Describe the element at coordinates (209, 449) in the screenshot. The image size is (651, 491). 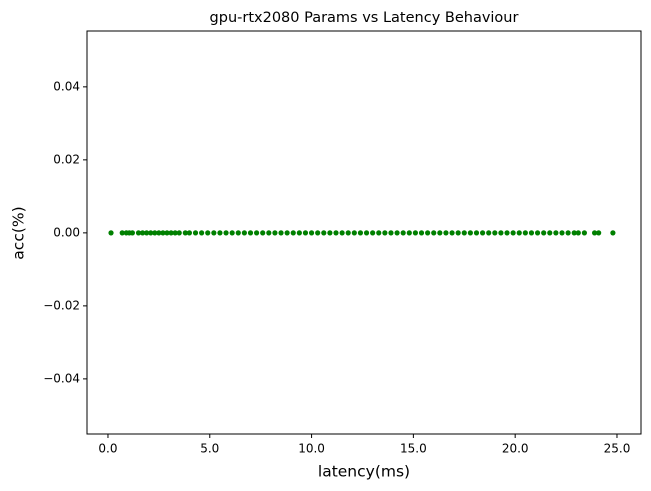
I see `x-tick-label: 5.0` at that location.